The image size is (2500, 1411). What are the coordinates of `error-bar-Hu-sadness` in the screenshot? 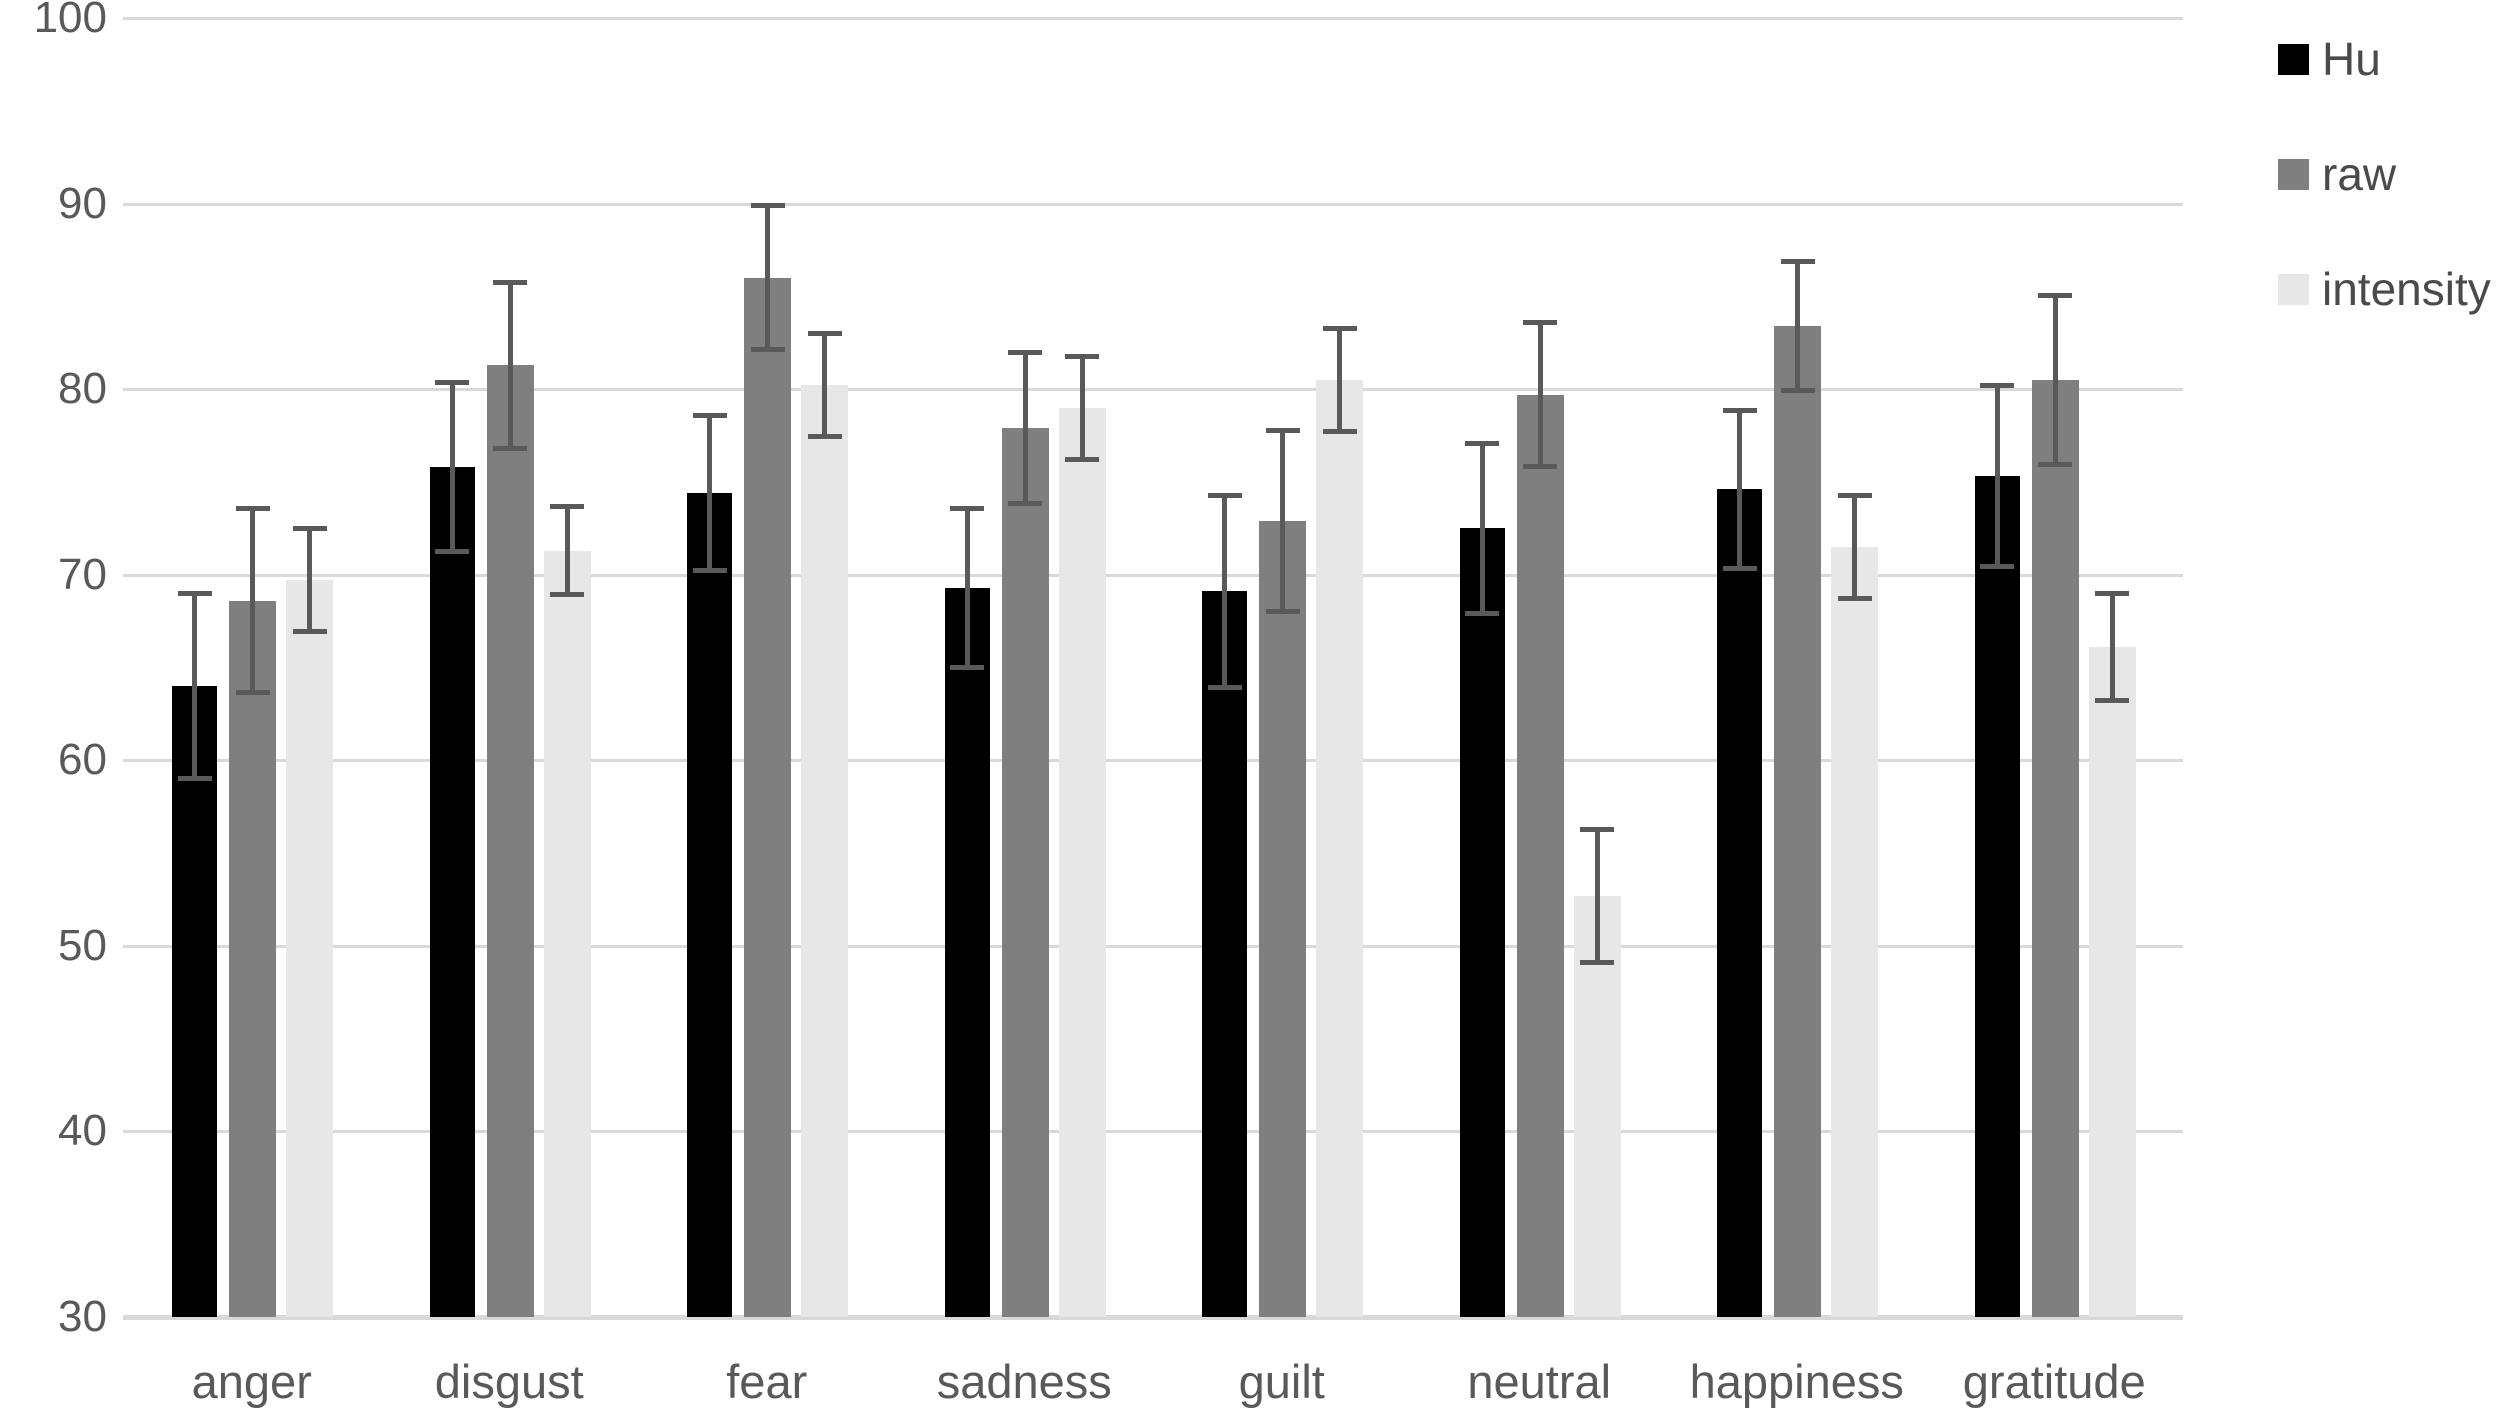 It's located at (967, 587).